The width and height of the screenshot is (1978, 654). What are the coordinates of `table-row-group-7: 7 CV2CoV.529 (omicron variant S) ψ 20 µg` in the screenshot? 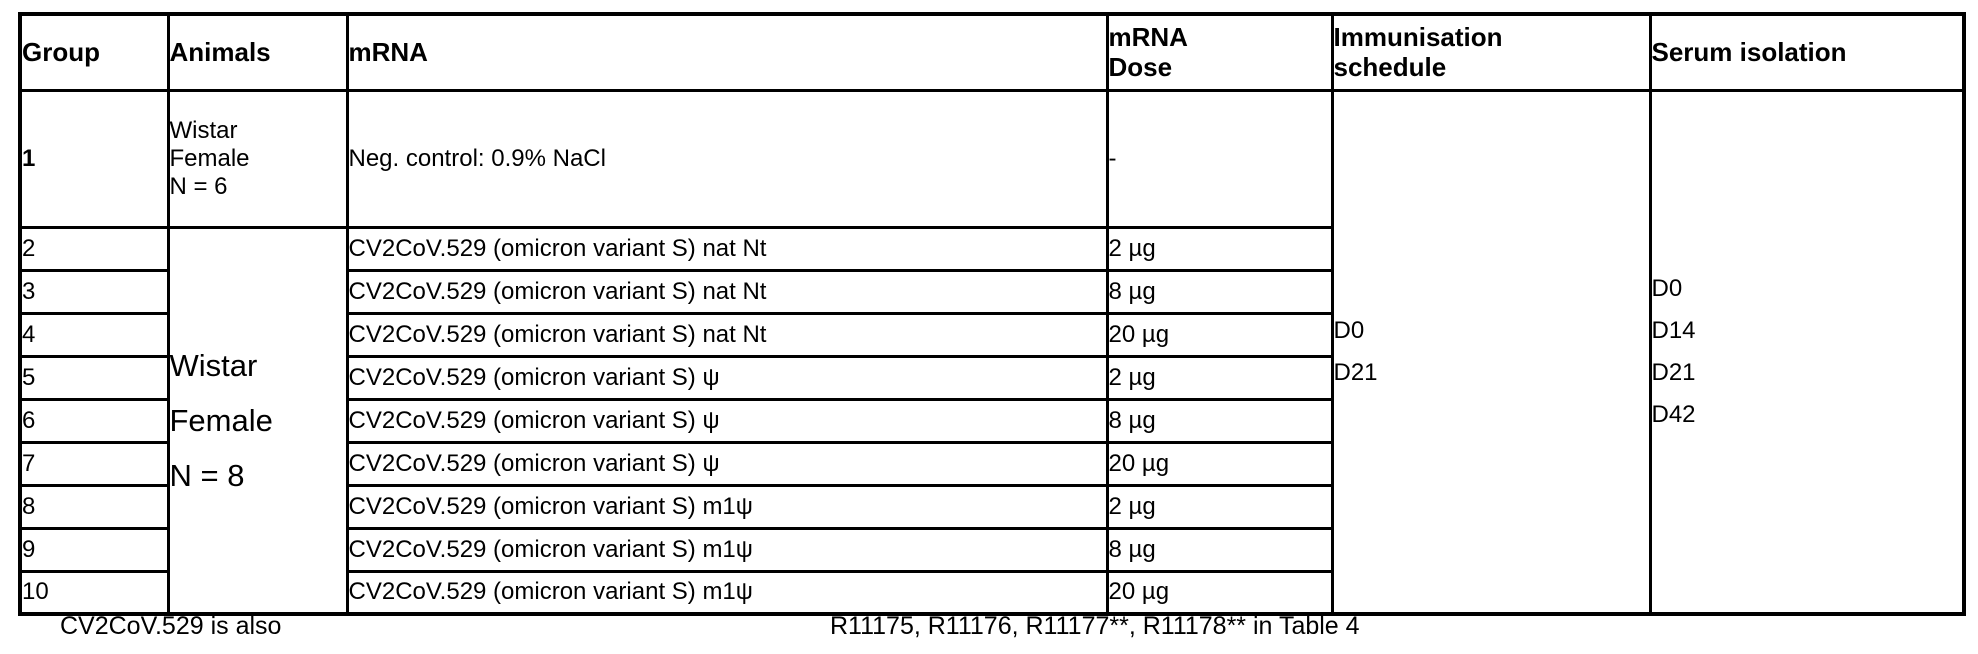 It's located at (991, 463).